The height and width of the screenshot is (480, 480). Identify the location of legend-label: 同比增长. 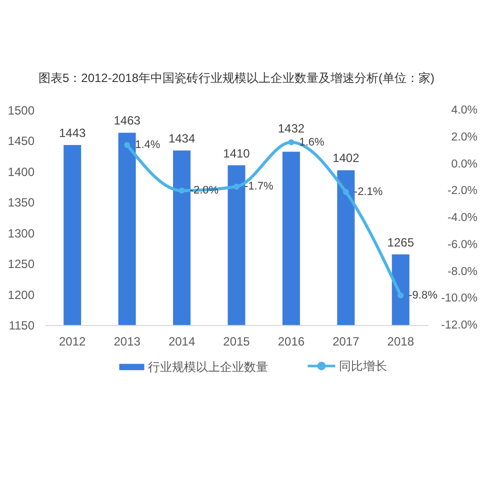
(363, 366).